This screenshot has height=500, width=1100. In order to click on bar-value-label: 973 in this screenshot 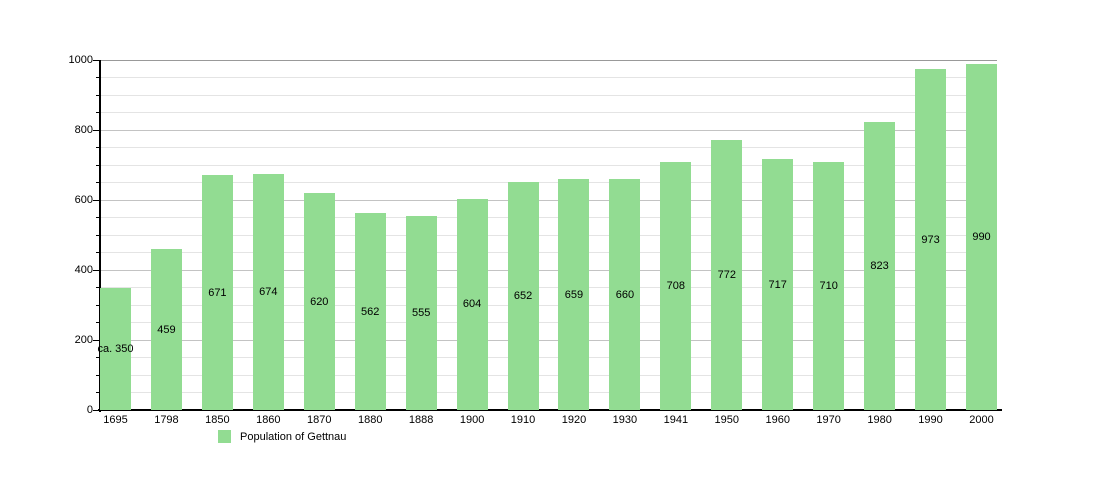, I will do `click(930, 239)`.